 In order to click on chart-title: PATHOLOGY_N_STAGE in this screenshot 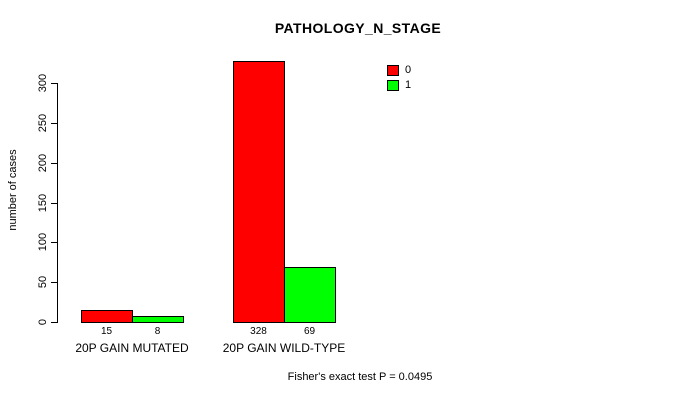, I will do `click(358, 28)`.